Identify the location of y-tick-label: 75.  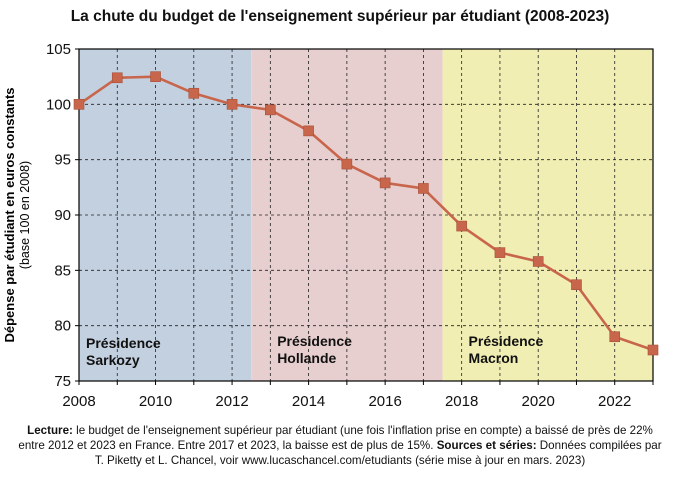
(62, 381).